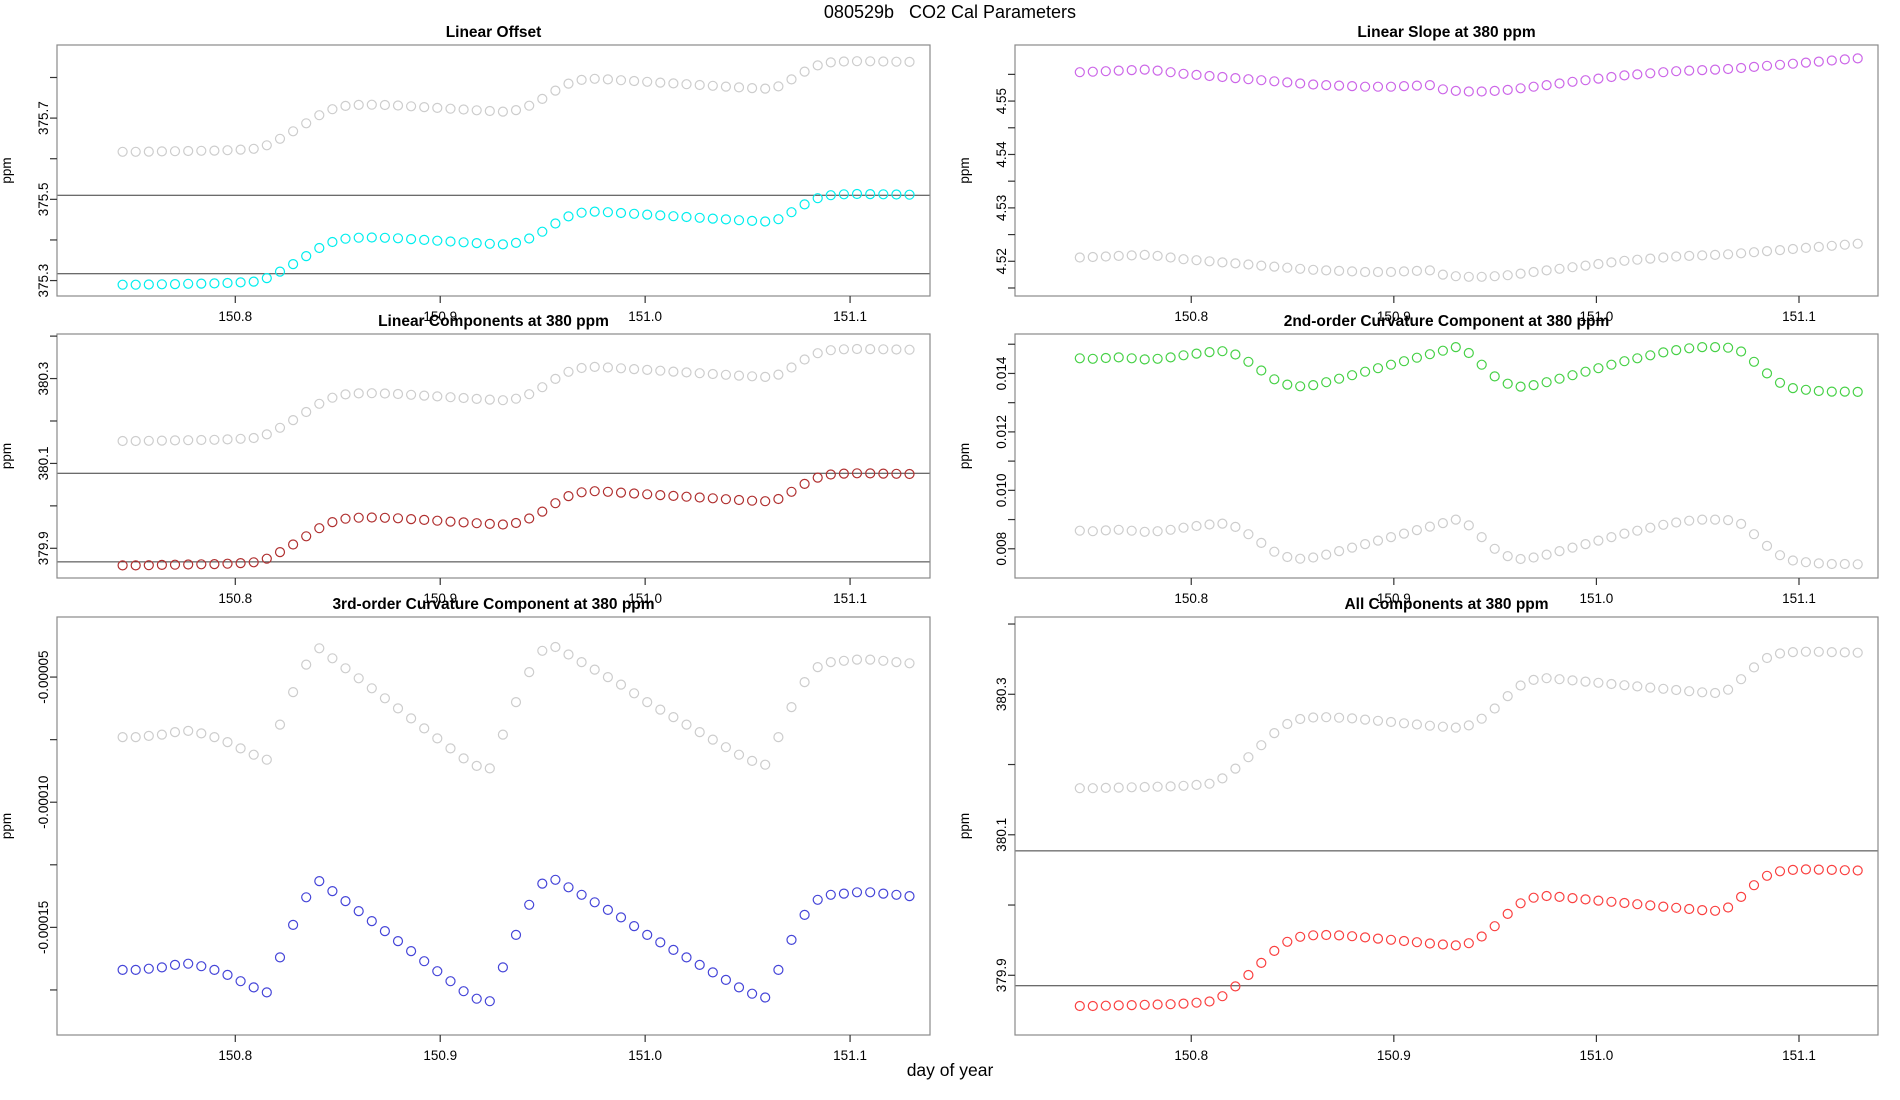 This screenshot has width=1900, height=1100. What do you see at coordinates (1001, 154) in the screenshot?
I see `y-tick-label: 4.54` at bounding box center [1001, 154].